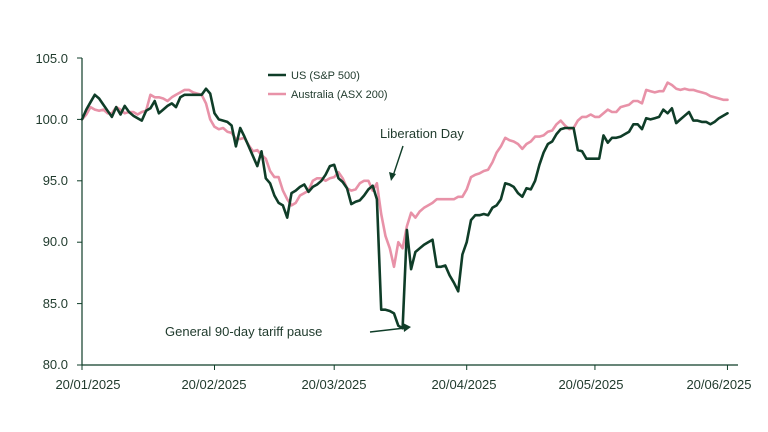  Describe the element at coordinates (463, 384) in the screenshot. I see `x-tick-label: 20/04/2025` at that location.